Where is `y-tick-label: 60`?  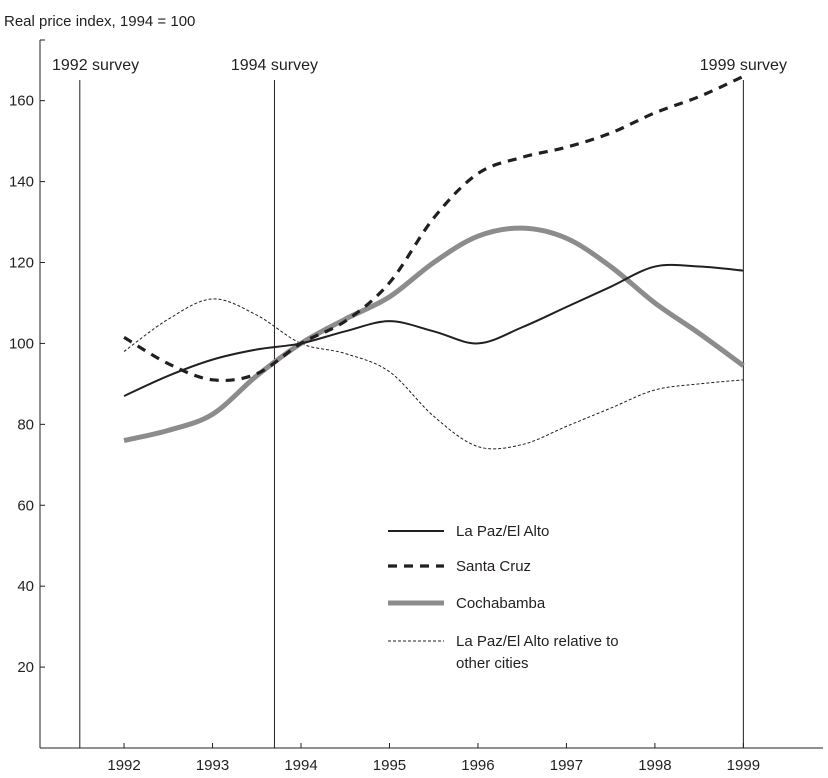
y-tick-label: 60 is located at coordinates (25, 505).